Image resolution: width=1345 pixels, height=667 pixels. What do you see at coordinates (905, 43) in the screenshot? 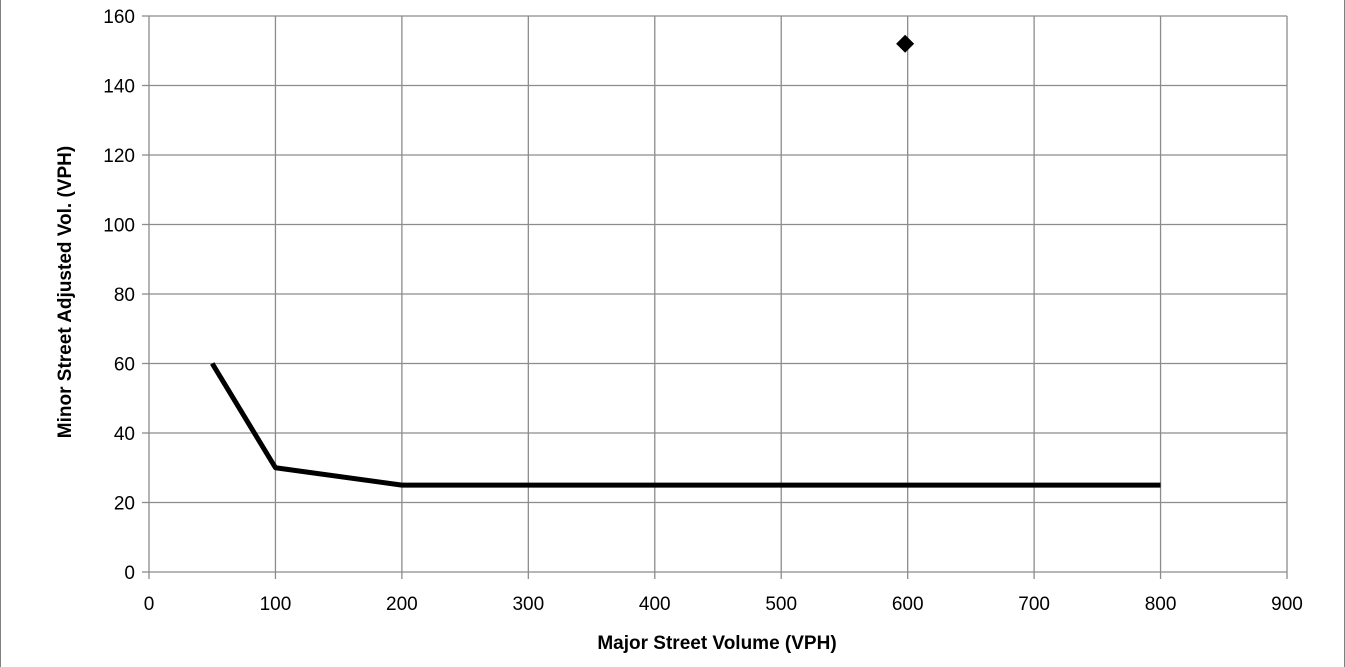
I see `data-point-diamond` at bounding box center [905, 43].